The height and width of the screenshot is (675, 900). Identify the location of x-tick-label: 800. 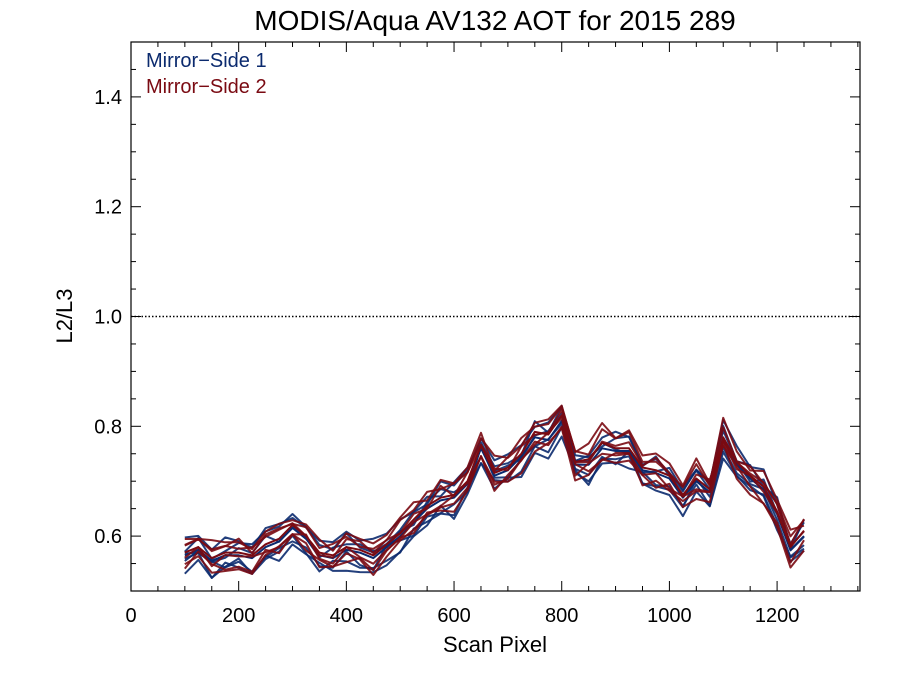
(561, 616).